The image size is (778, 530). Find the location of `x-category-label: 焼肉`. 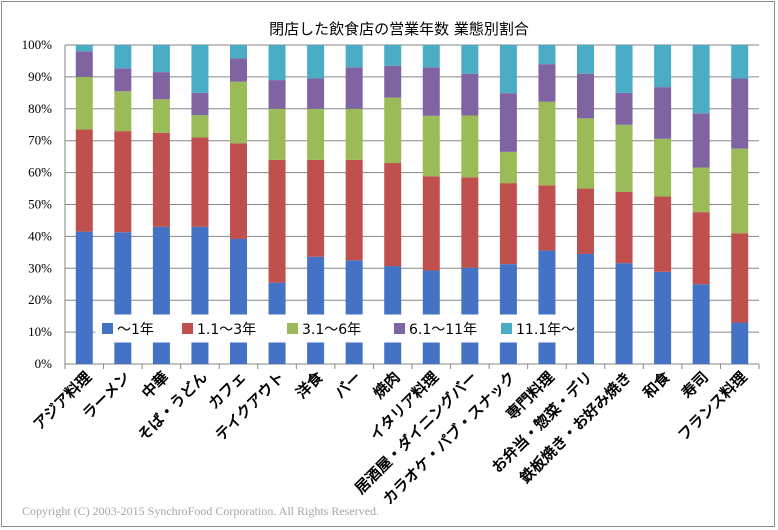

x-category-label: 焼肉 is located at coordinates (387, 385).